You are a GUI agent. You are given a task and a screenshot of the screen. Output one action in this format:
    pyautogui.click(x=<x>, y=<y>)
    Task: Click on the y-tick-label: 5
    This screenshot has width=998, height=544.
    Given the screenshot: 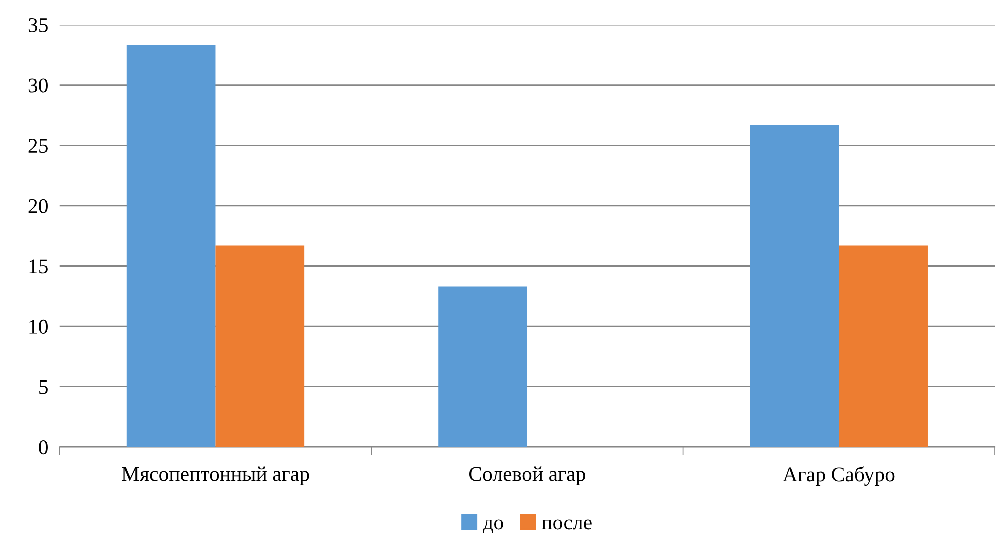 What is the action you would take?
    pyautogui.click(x=44, y=387)
    